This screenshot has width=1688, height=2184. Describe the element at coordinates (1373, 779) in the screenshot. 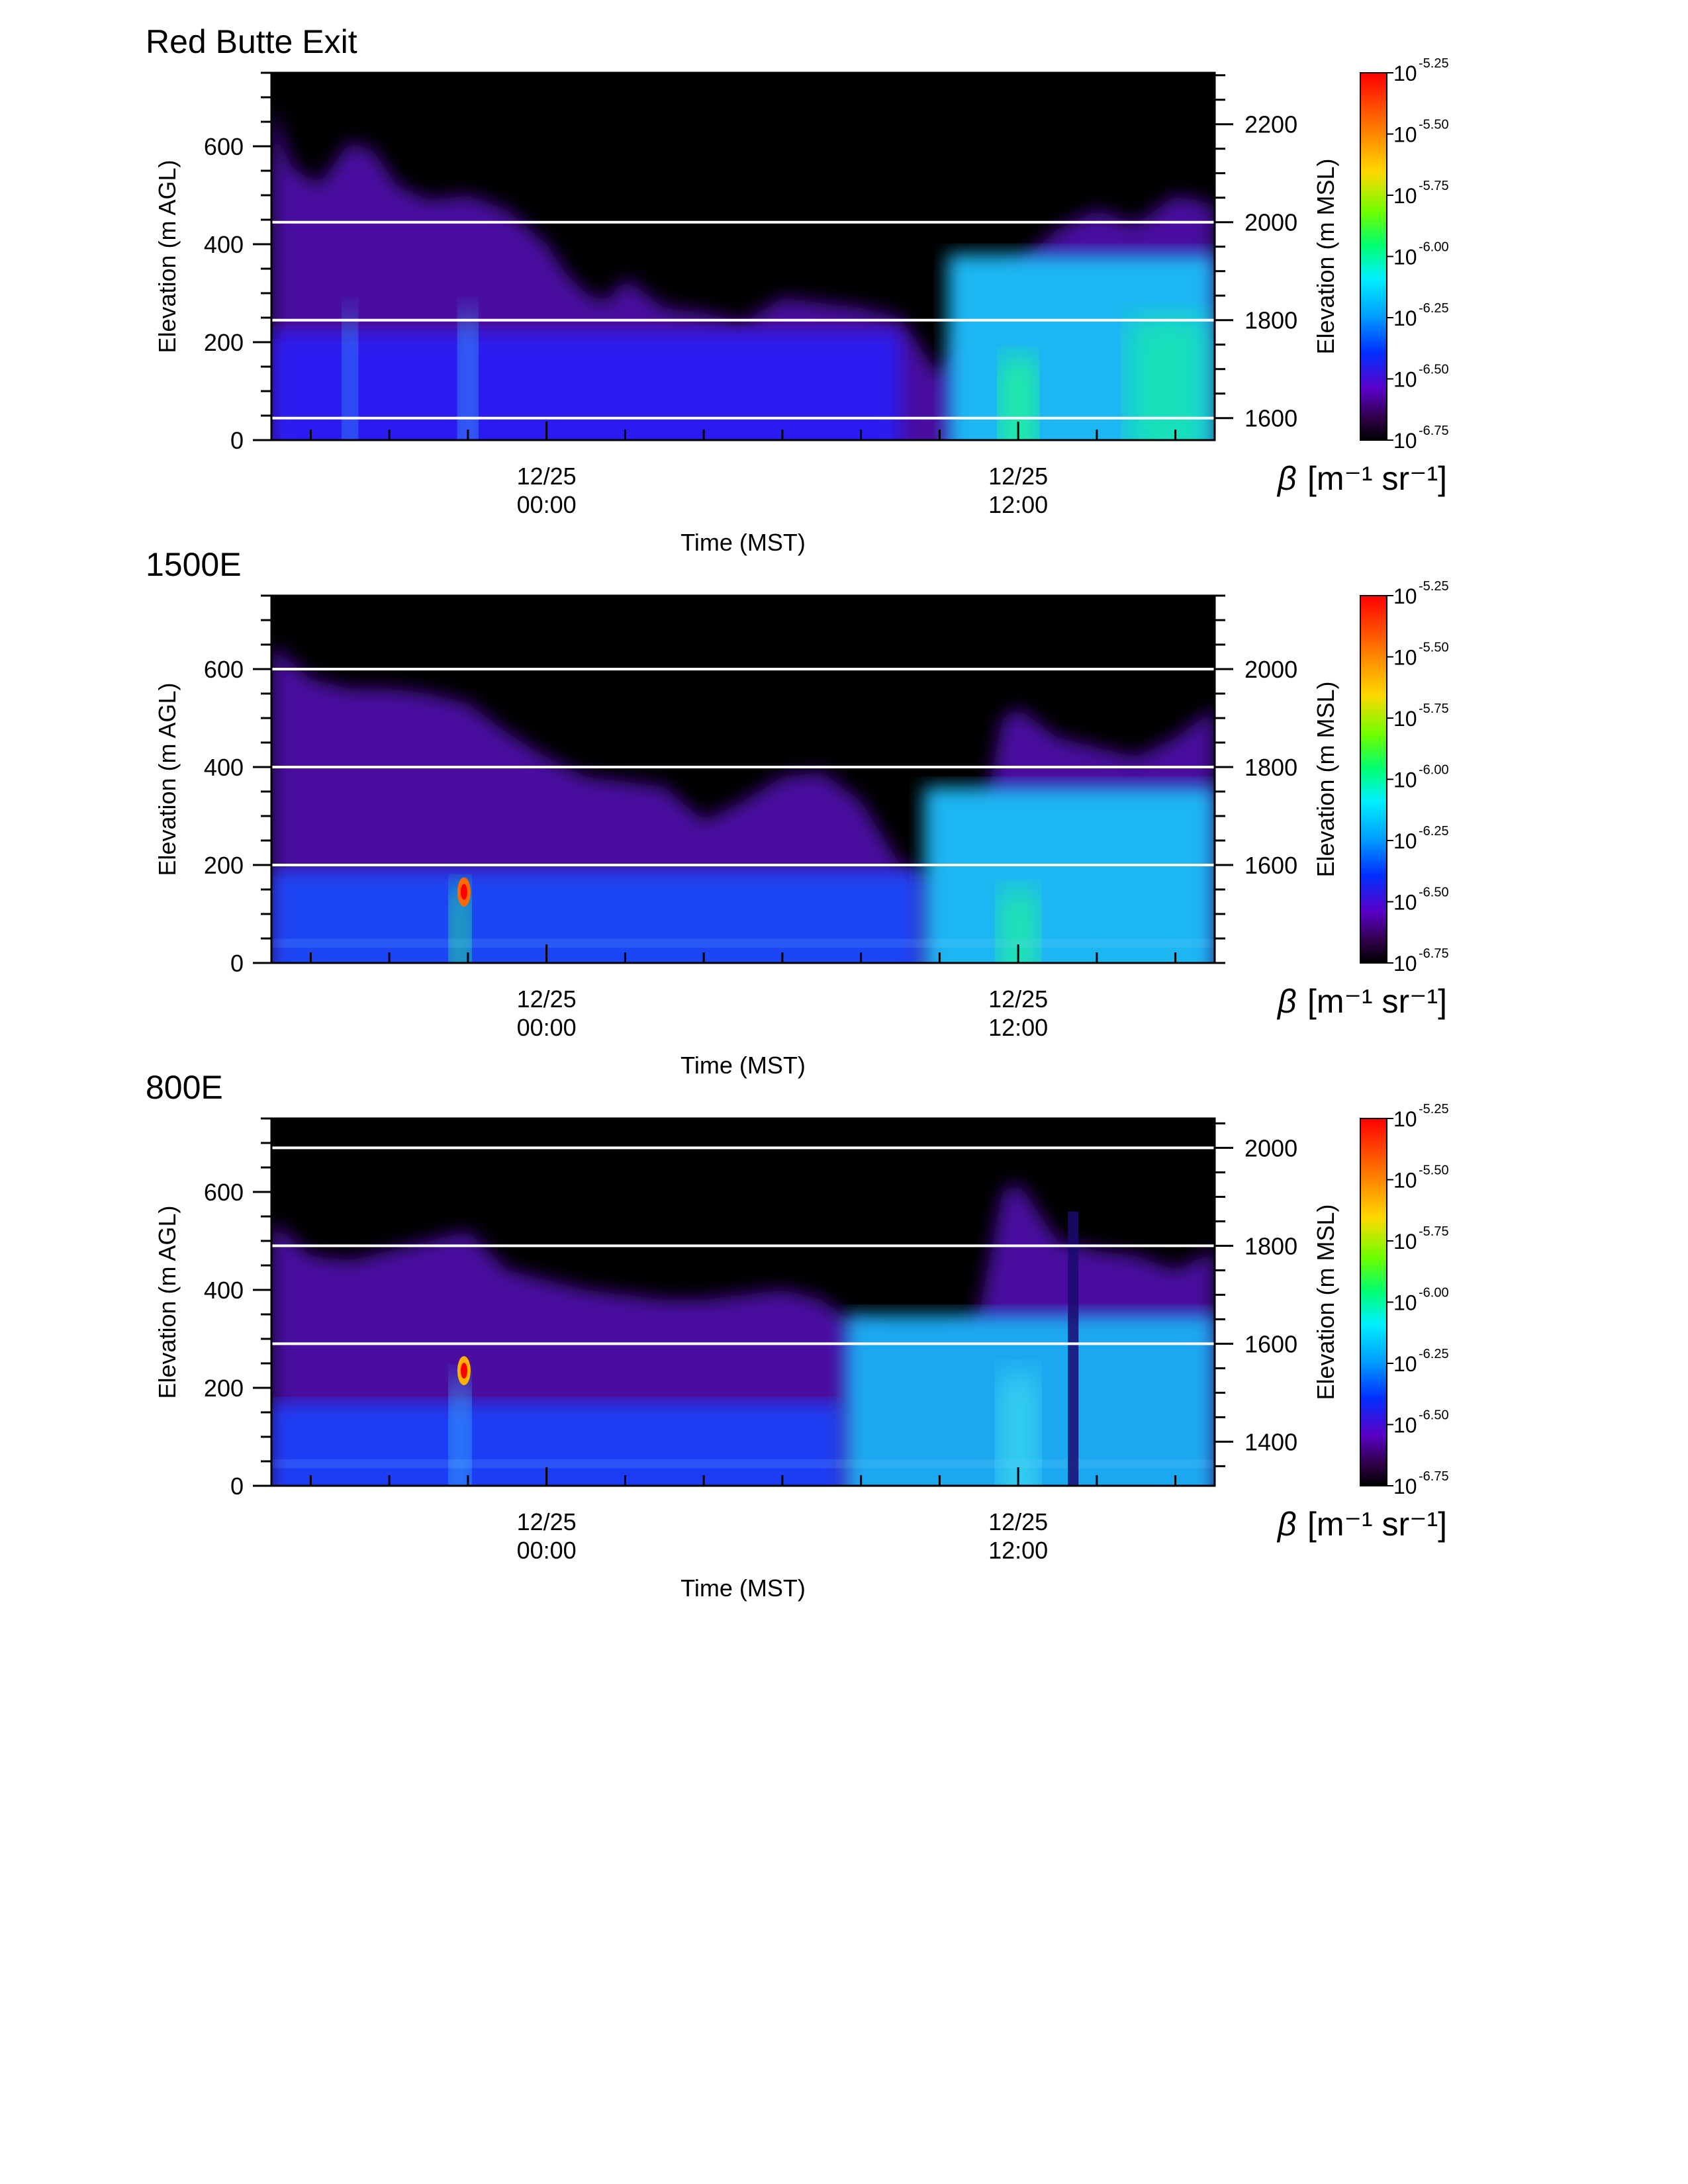

I see `colorbar` at that location.